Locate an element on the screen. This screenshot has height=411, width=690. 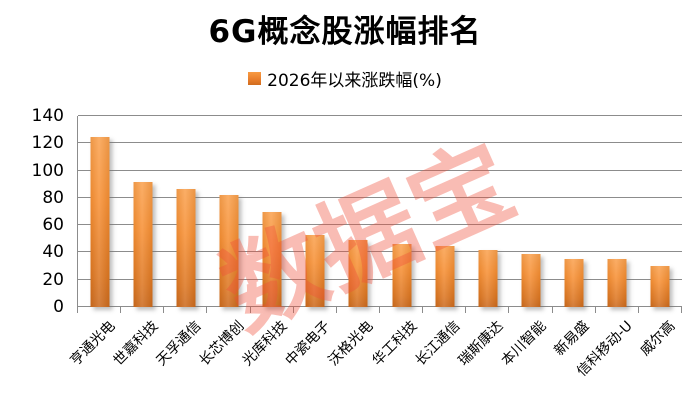
category-cell: 长芯博创 is located at coordinates (224, 242).